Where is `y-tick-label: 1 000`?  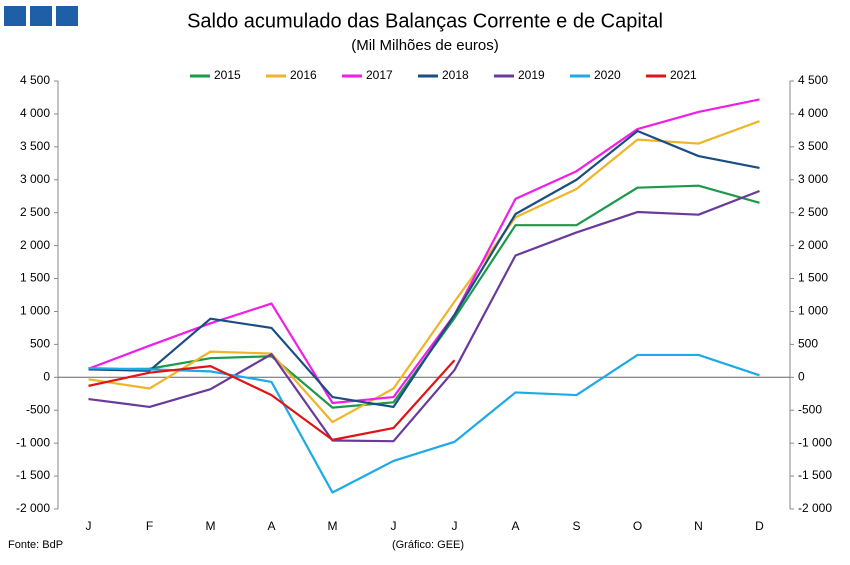
y-tick-label: 1 000 is located at coordinates (35, 311).